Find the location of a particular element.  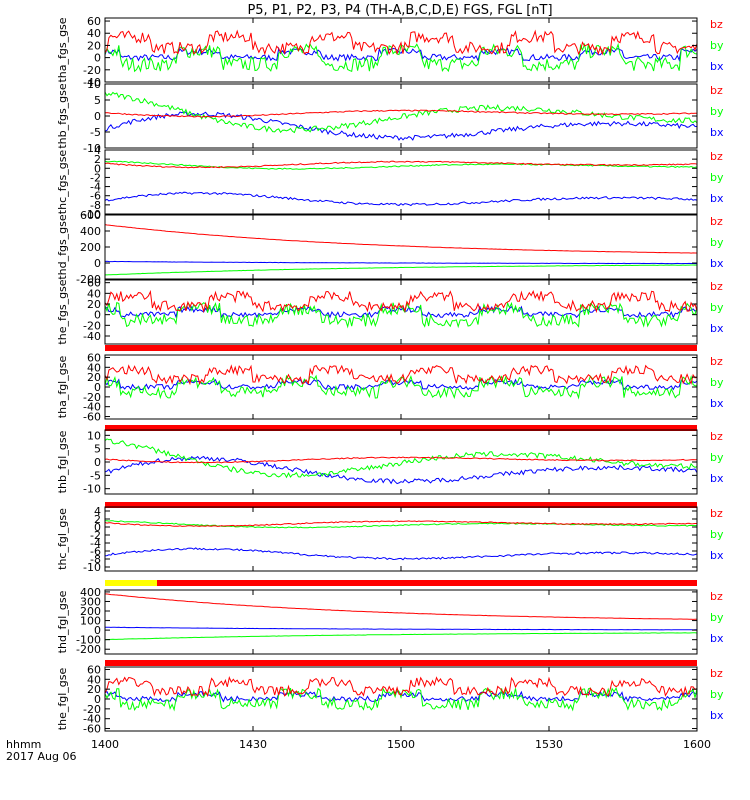

y-tick-label: 5 is located at coordinates (97, 100).